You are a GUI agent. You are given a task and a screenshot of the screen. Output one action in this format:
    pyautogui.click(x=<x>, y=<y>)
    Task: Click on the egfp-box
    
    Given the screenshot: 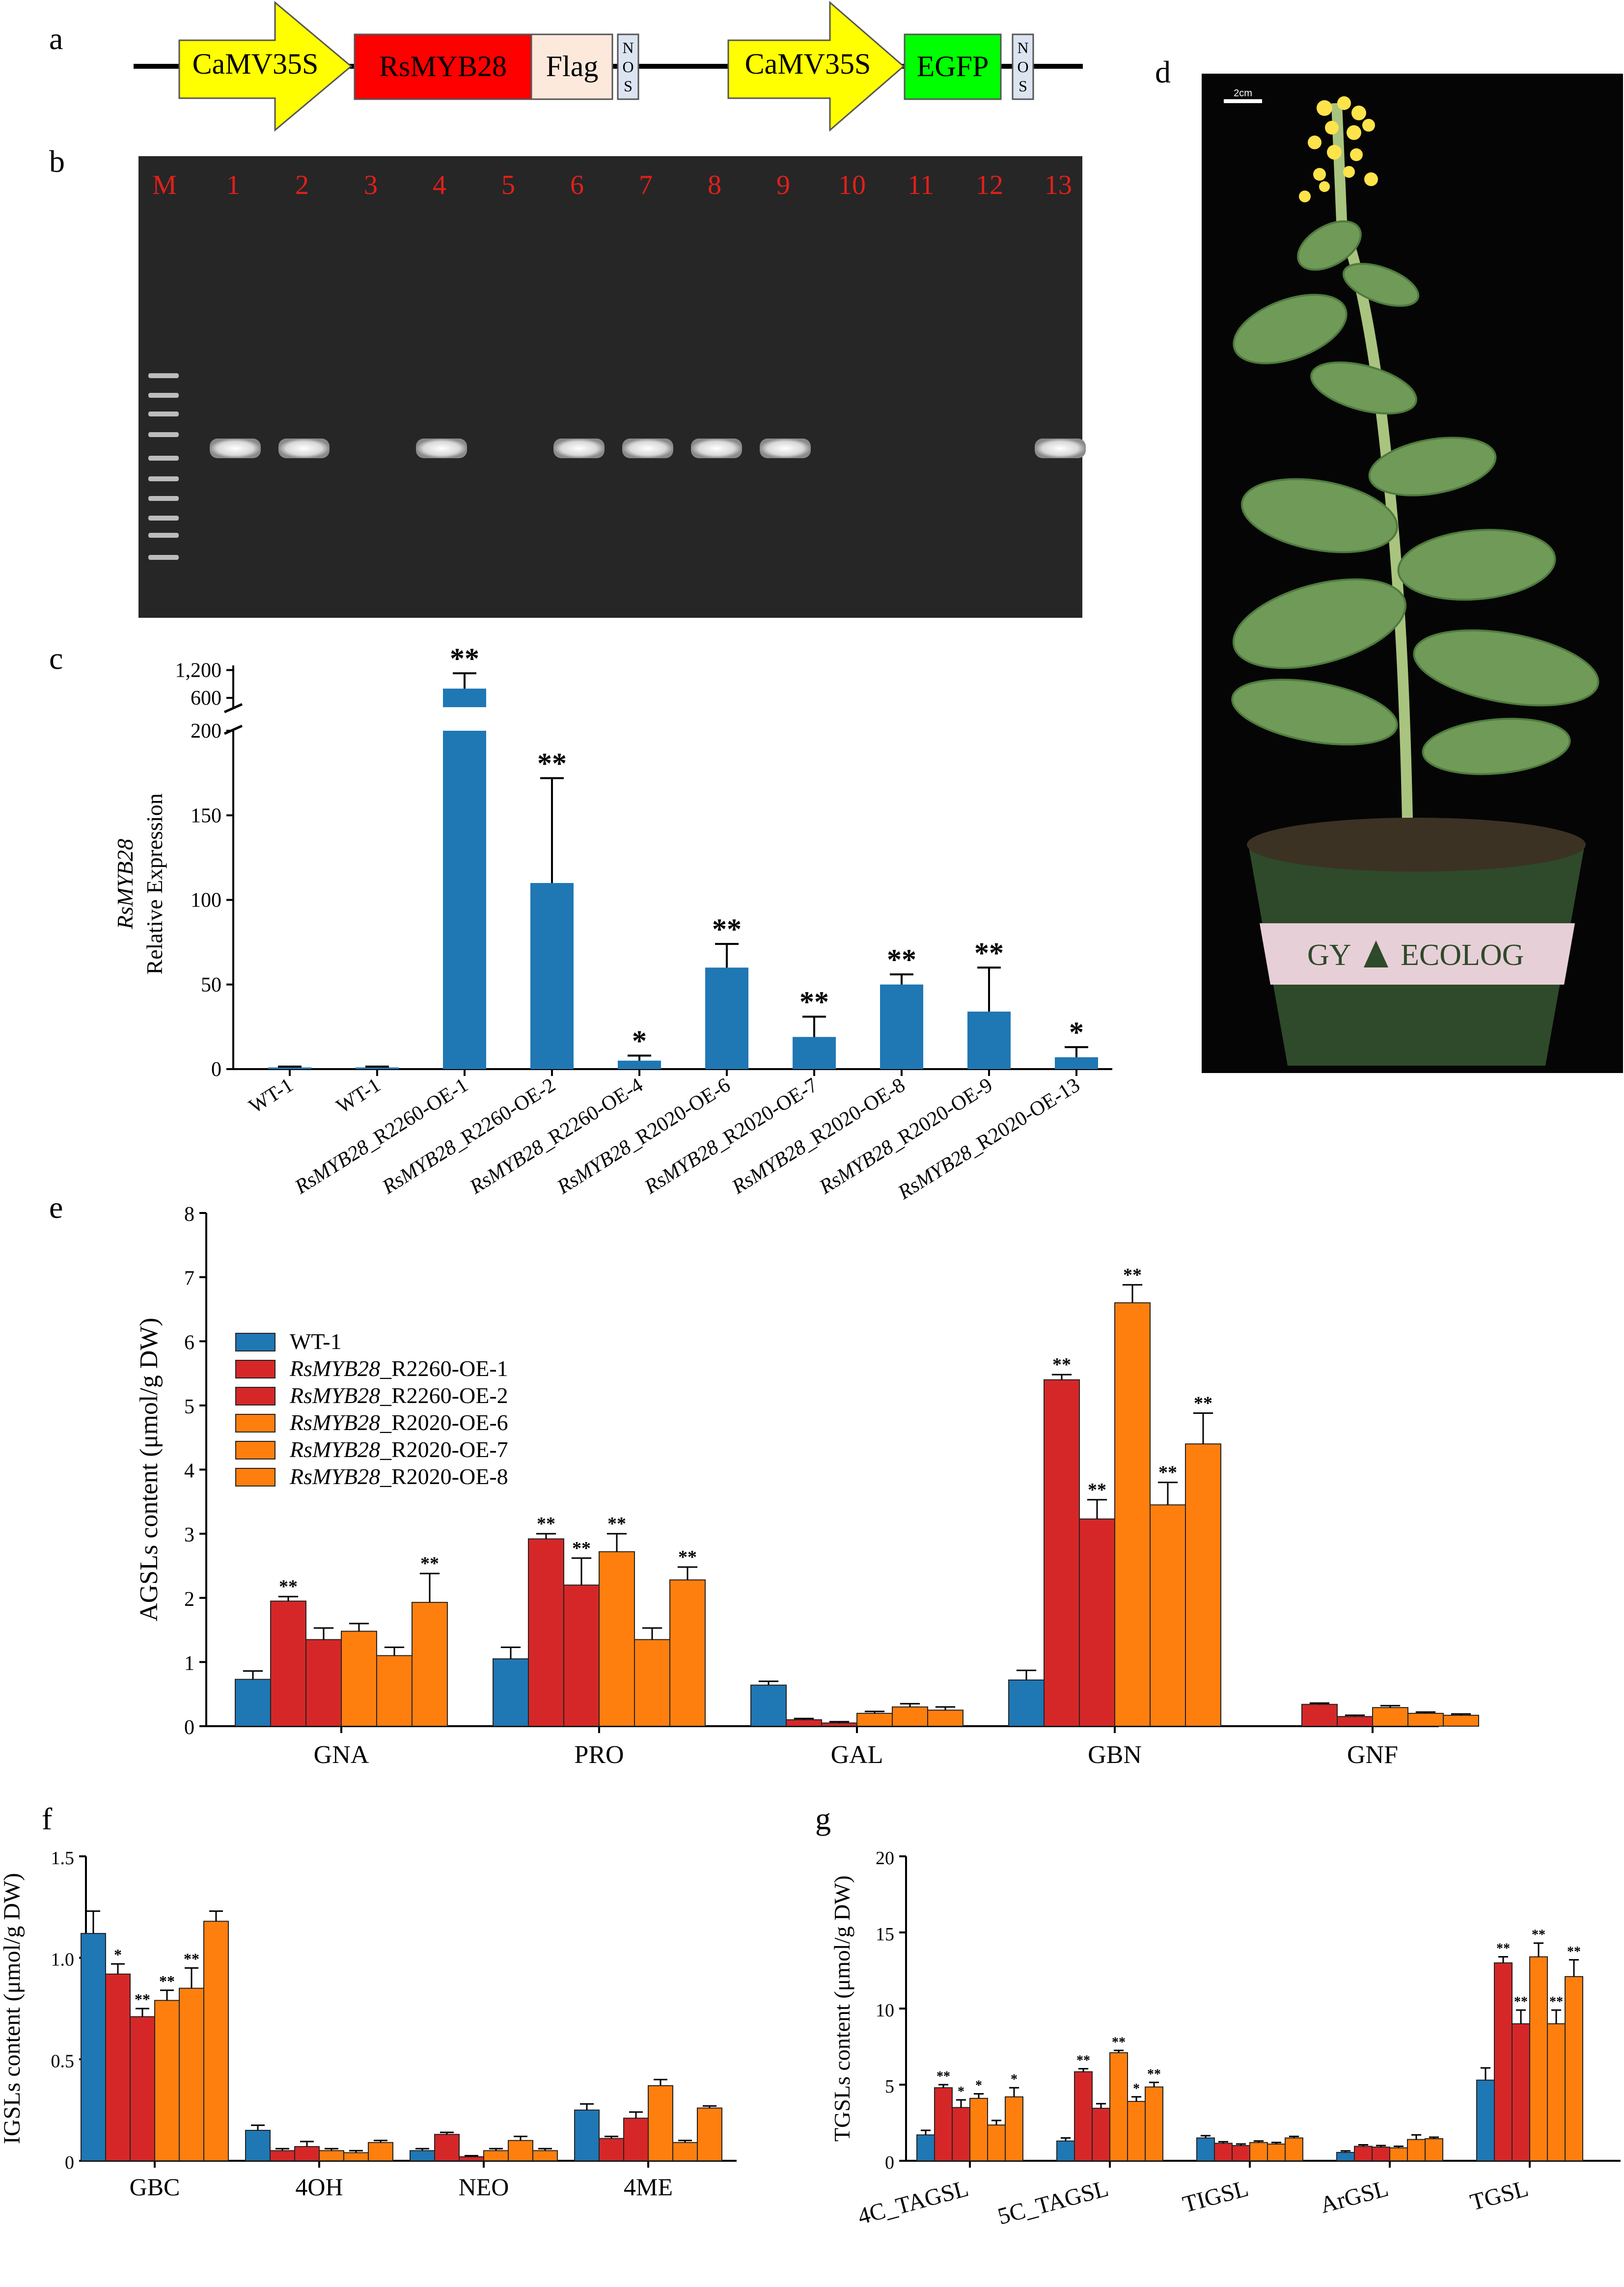 What is the action you would take?
    pyautogui.click(x=953, y=66)
    